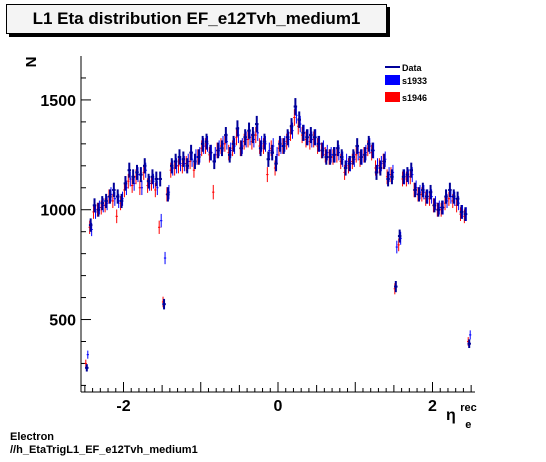  Describe the element at coordinates (104, 450) in the screenshot. I see `footer-histogram-path: //h_EtaTrigL1_EF_e12Tvh_medium1` at that location.